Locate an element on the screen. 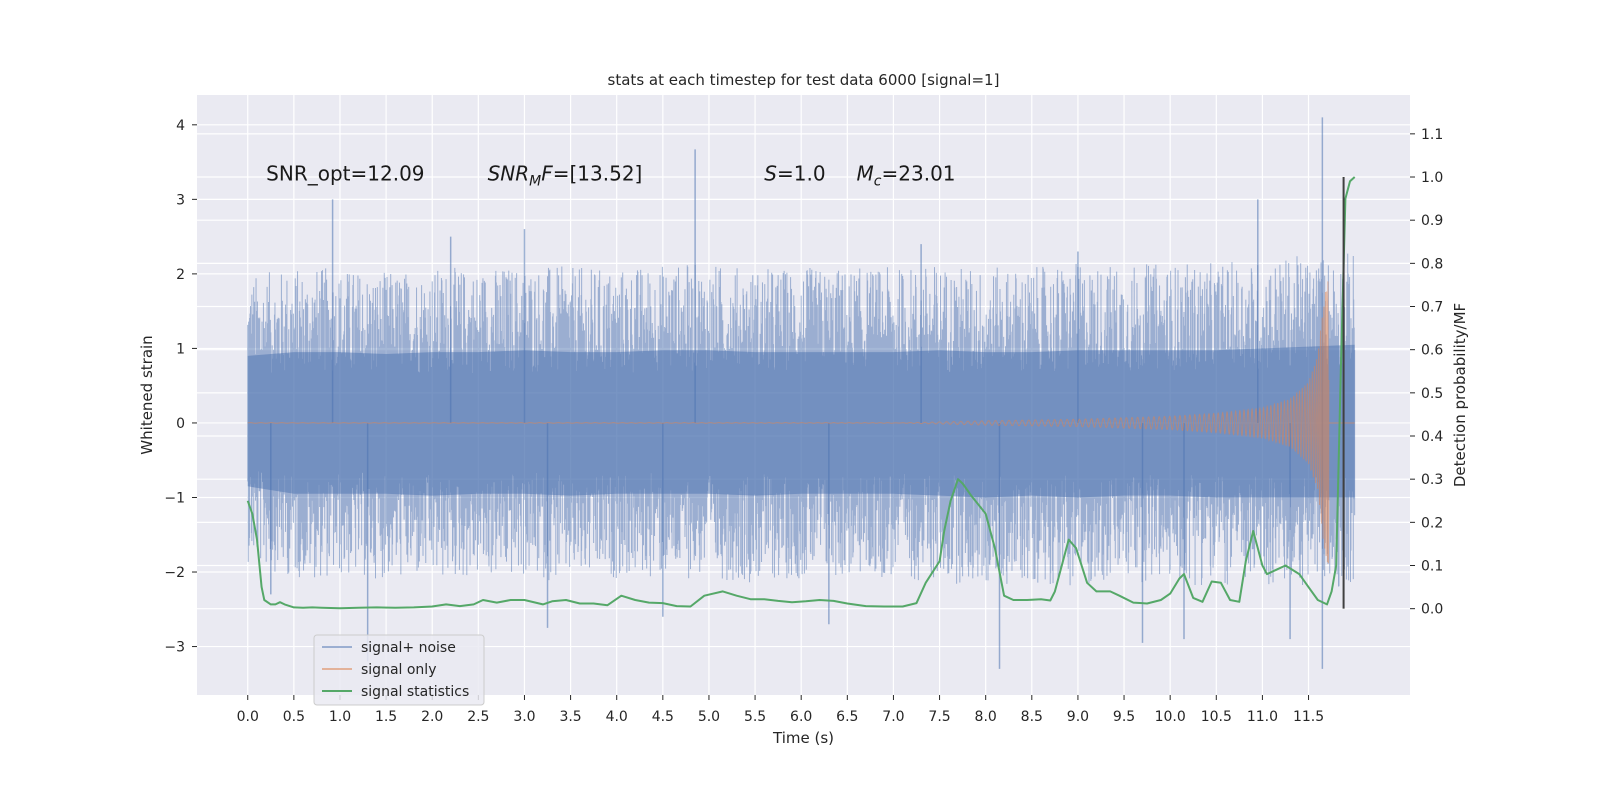 The image size is (1600, 800). annotation-4: Mc=23.01 is located at coordinates (906, 175).